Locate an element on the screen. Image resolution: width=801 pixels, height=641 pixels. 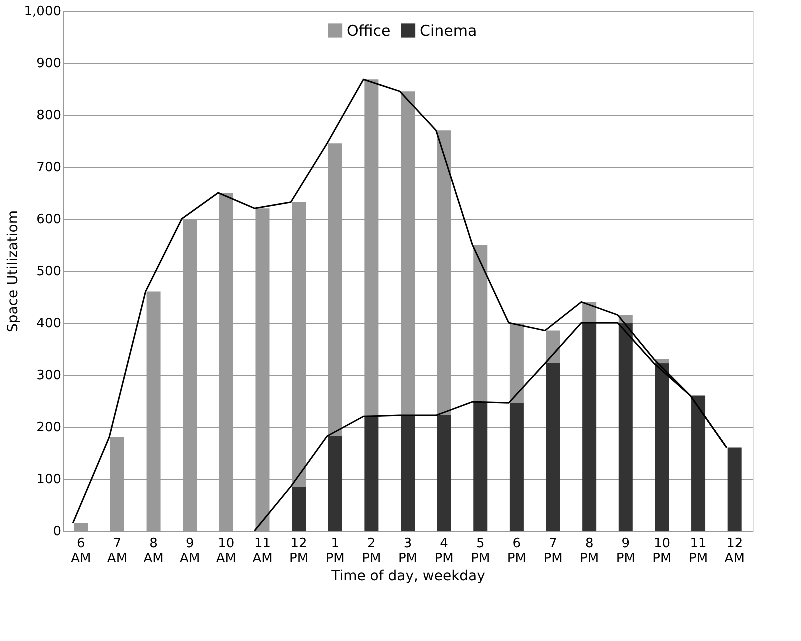
x-tick-label: 7 PM is located at coordinates (553, 551).